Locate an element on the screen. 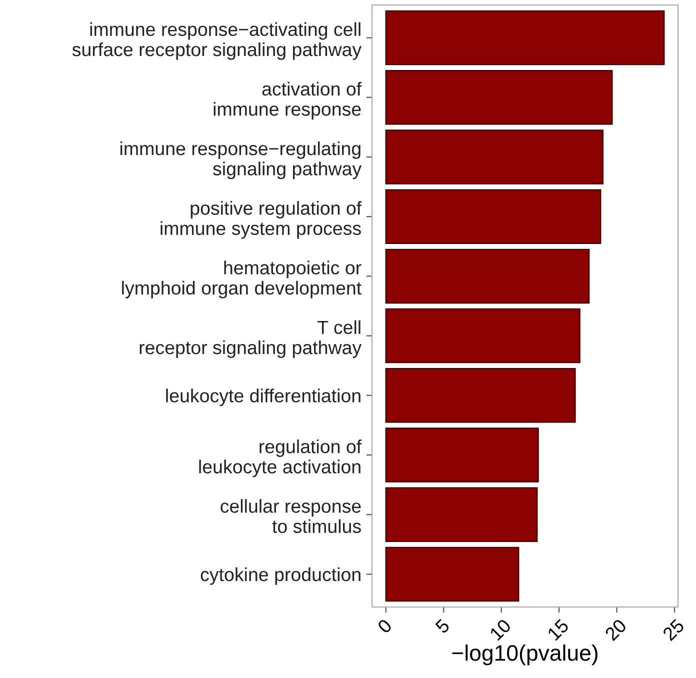 The width and height of the screenshot is (696, 678). y-tick-label: cellular response to stimulus is located at coordinates (290, 516).